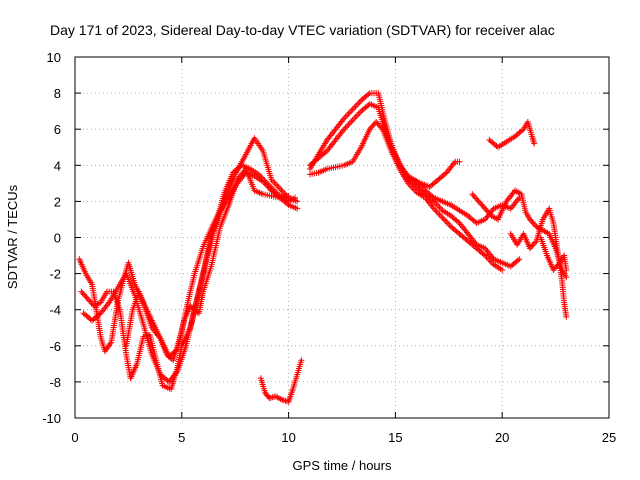  I want to click on y-tick-label: 2, so click(57, 201).